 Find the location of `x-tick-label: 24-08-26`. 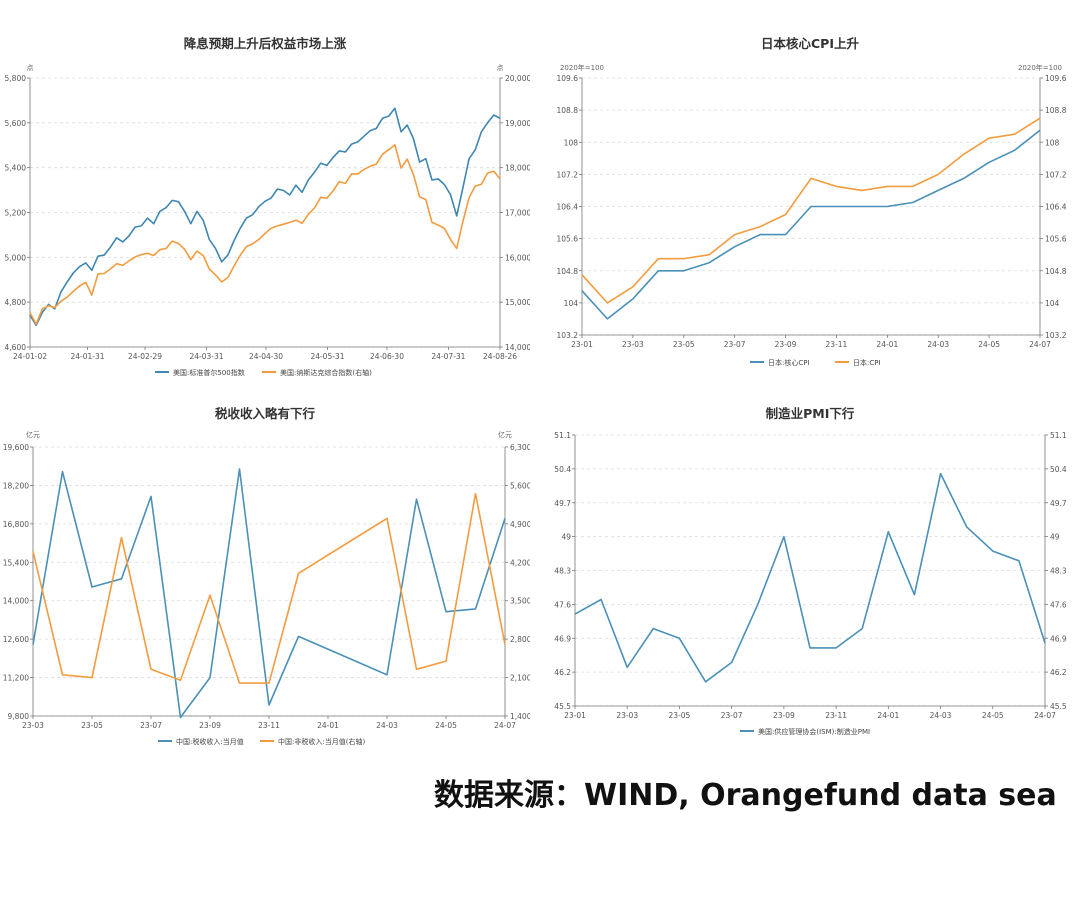

x-tick-label: 24-08-26 is located at coordinates (500, 356).